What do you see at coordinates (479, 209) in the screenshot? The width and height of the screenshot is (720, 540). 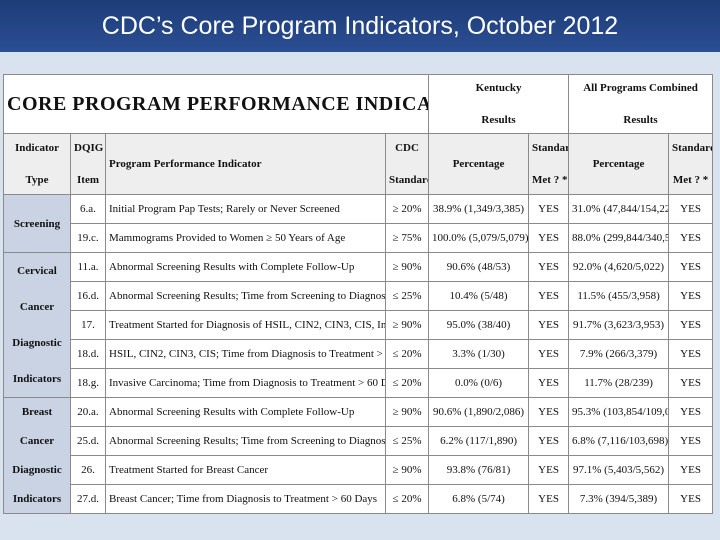 I see `ky-percentage: 38.9% (1,349/3,385)` at bounding box center [479, 209].